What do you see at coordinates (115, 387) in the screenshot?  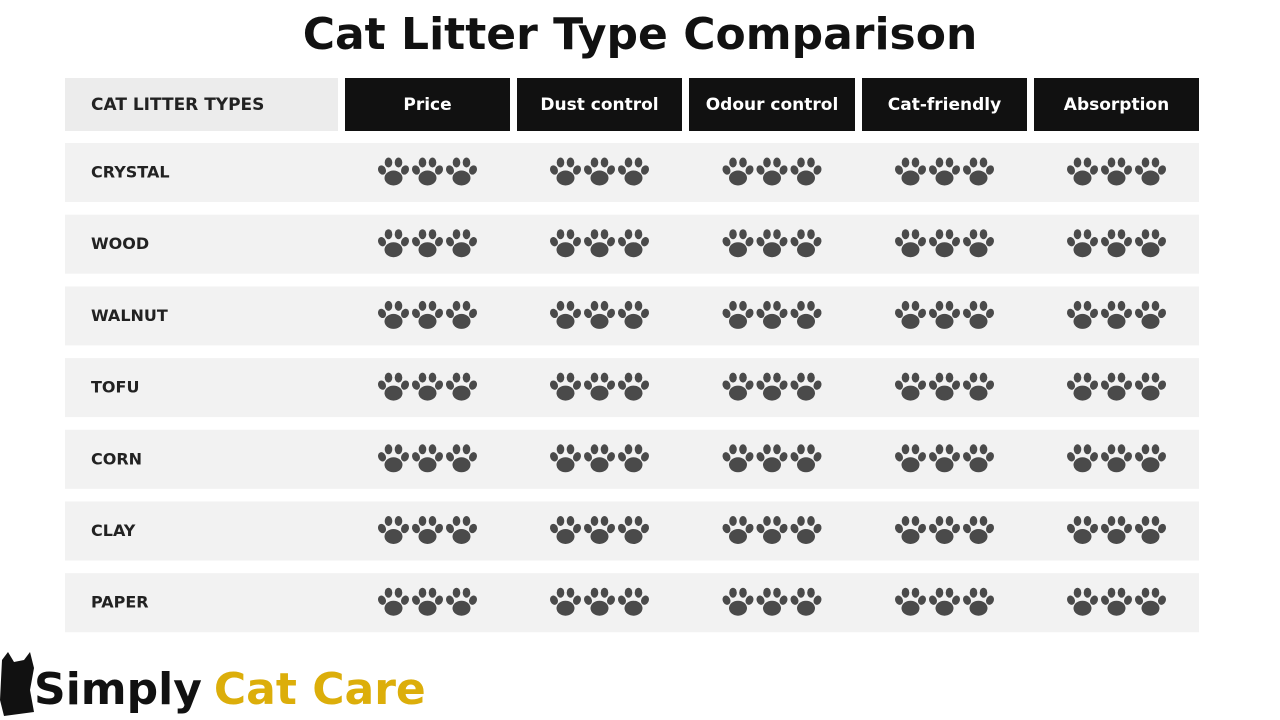 I see `row-label: TOFU` at bounding box center [115, 387].